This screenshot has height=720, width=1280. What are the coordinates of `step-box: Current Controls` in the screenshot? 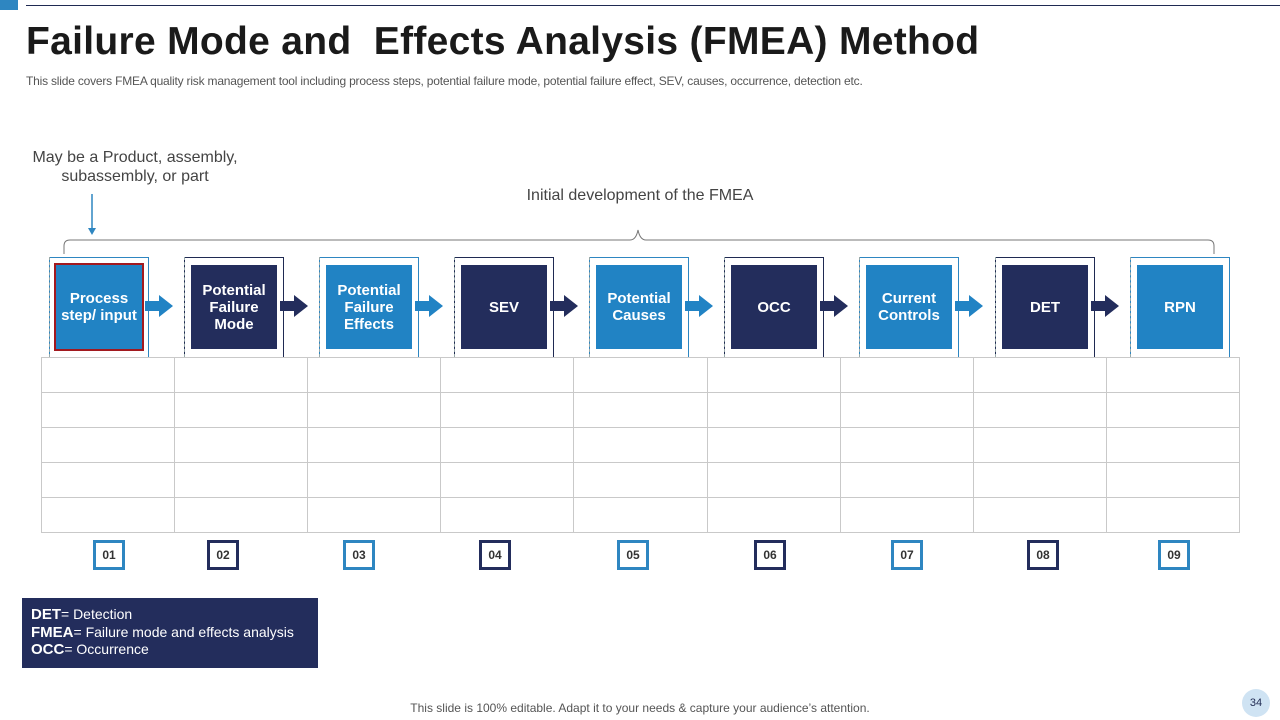 It's located at (909, 307).